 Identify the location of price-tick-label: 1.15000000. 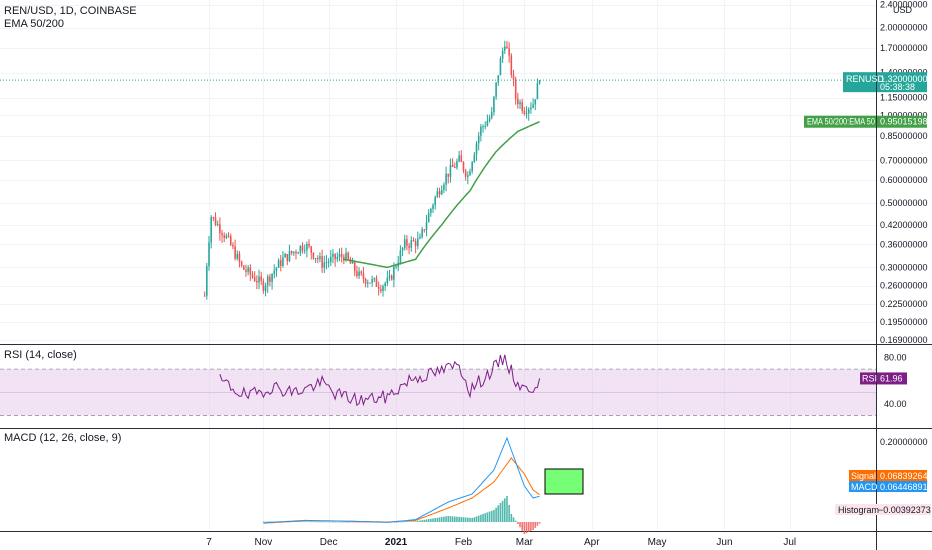
(904, 98).